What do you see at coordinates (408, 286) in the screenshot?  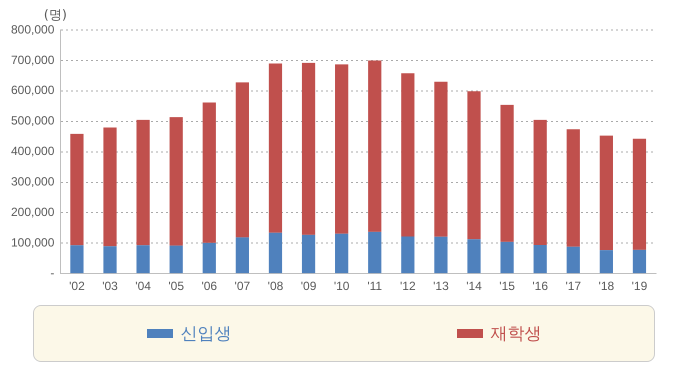 I see `x-tick-label: '12` at bounding box center [408, 286].